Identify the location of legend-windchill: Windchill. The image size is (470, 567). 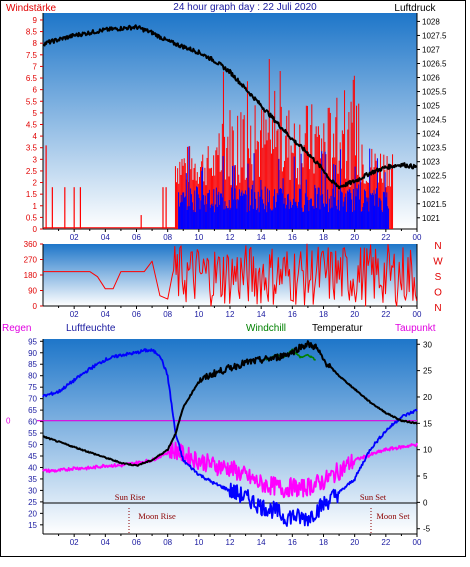
(266, 328).